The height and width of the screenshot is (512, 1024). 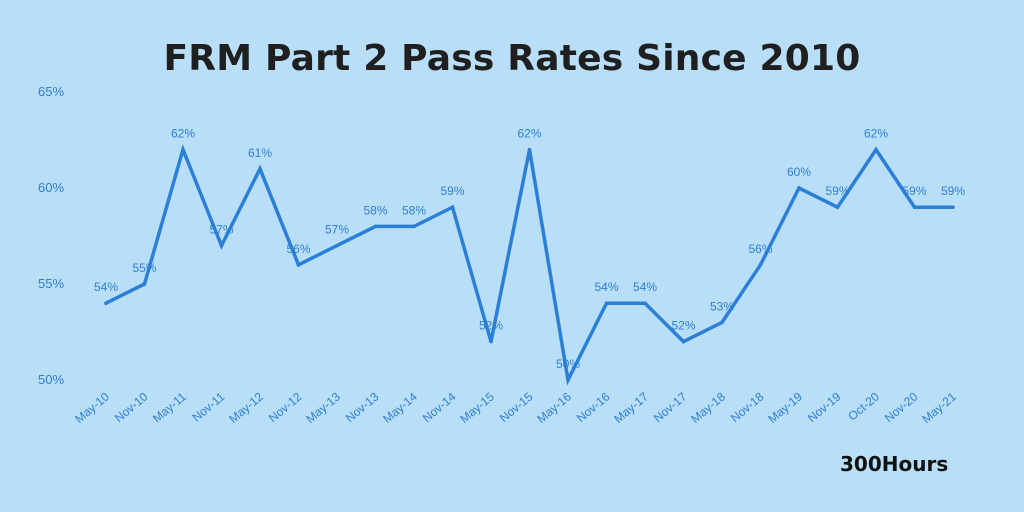 I want to click on y-tick-label: 60%, so click(x=51, y=187).